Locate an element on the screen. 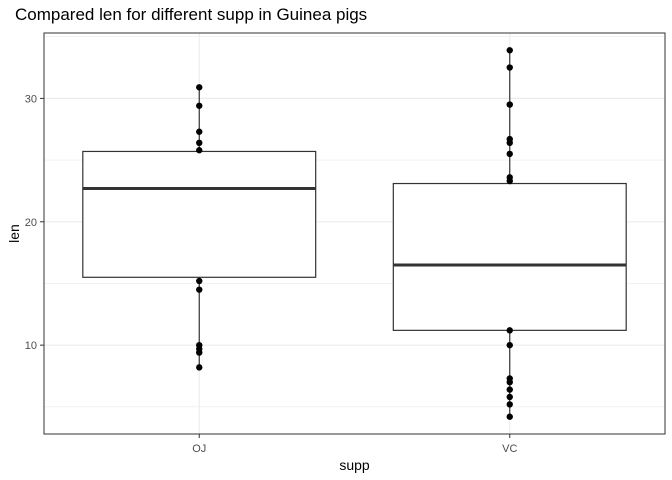  y-axis: 10 20 30 is located at coordinates (34, 222).